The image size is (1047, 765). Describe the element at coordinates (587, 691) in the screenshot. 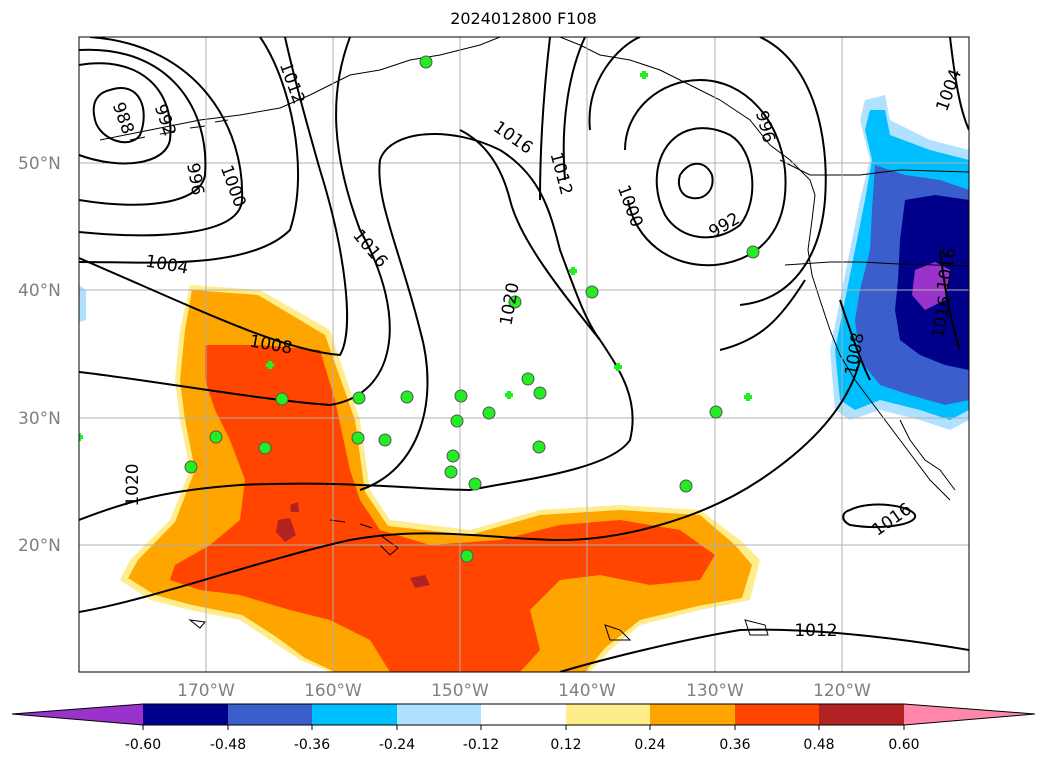

I see `lon-label: 140°W` at that location.